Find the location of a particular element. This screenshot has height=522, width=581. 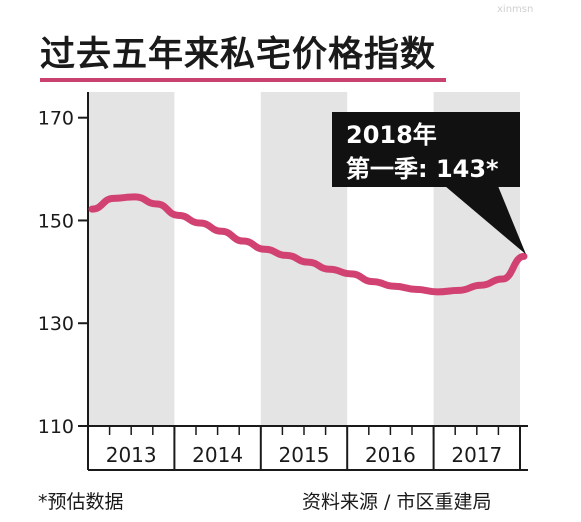

x-tick-label-2015: 2015 is located at coordinates (304, 455).